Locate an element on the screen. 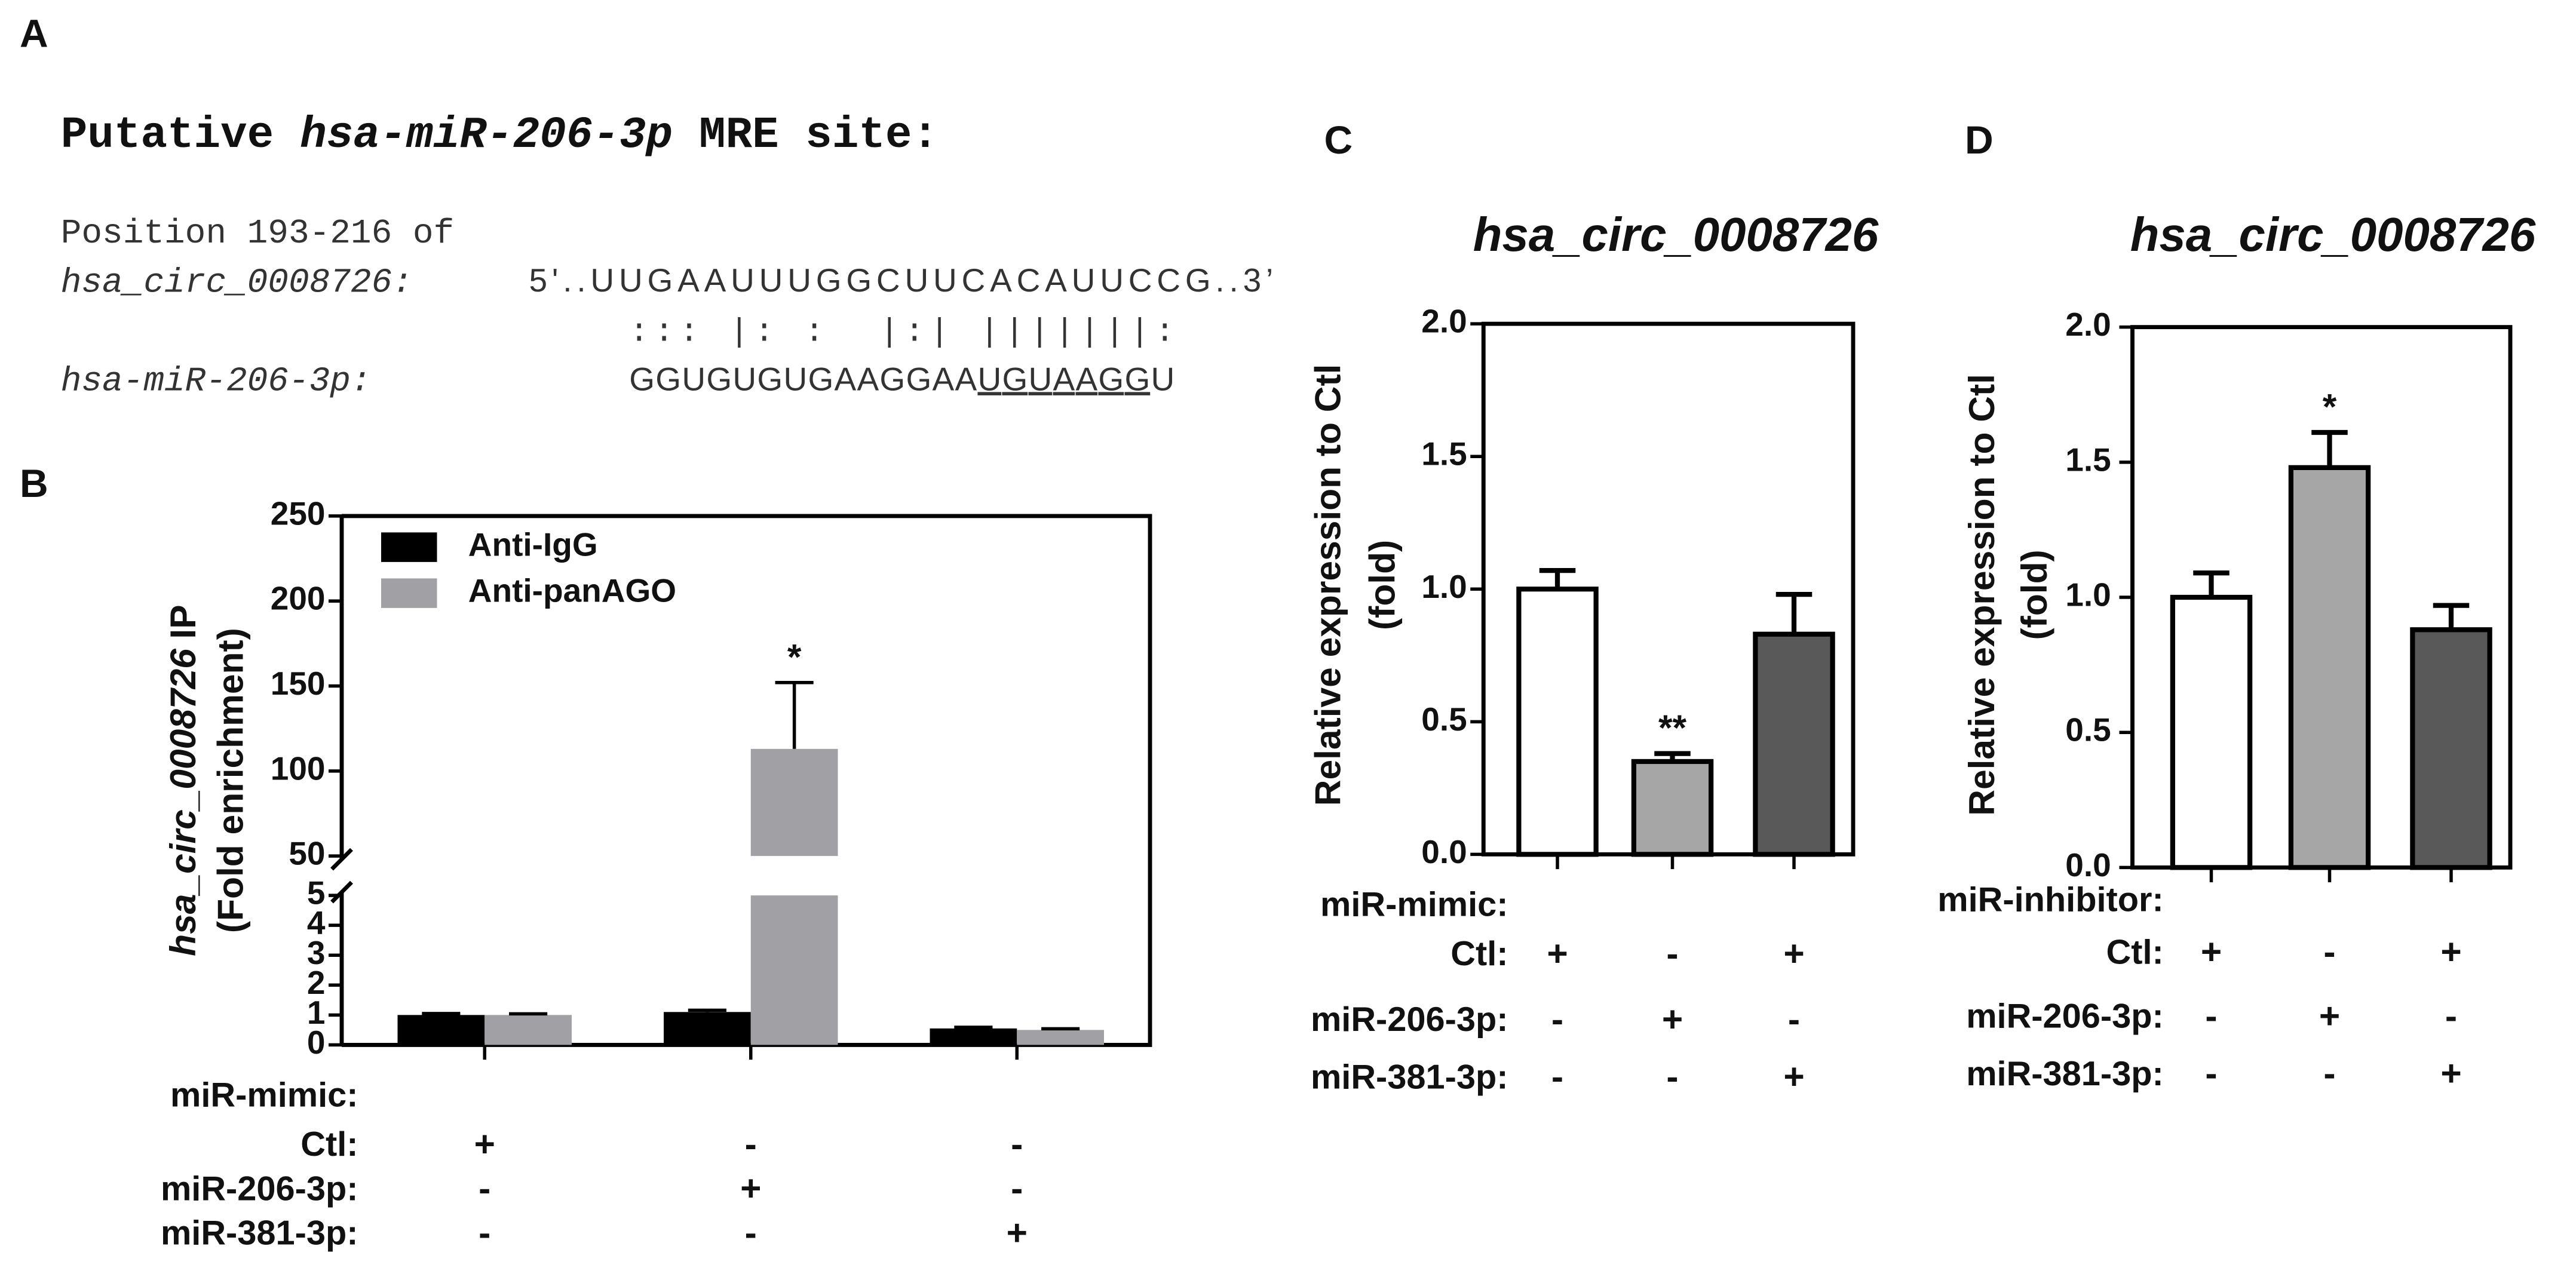 Image resolution: width=2576 pixels, height=1280 pixels. y-axis-label: (fold) is located at coordinates (2034, 595).